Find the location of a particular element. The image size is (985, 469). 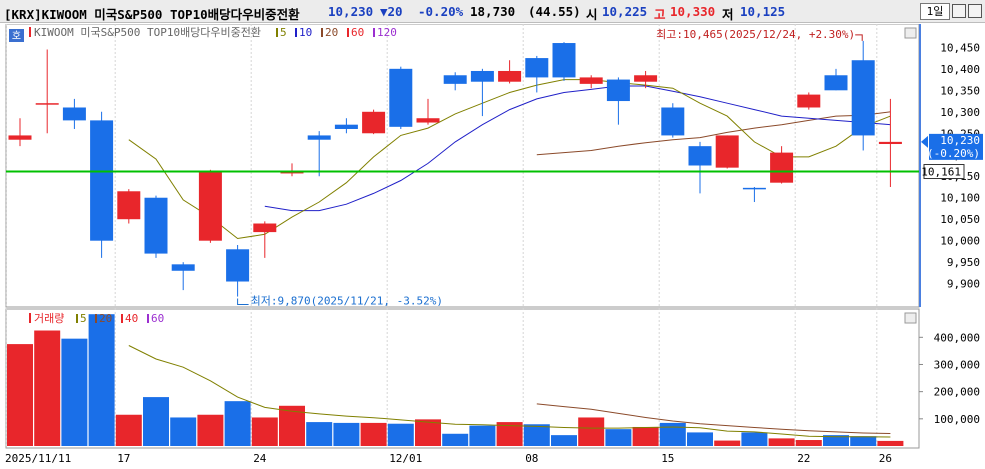

x-tick-label: 15 is located at coordinates (667, 458).